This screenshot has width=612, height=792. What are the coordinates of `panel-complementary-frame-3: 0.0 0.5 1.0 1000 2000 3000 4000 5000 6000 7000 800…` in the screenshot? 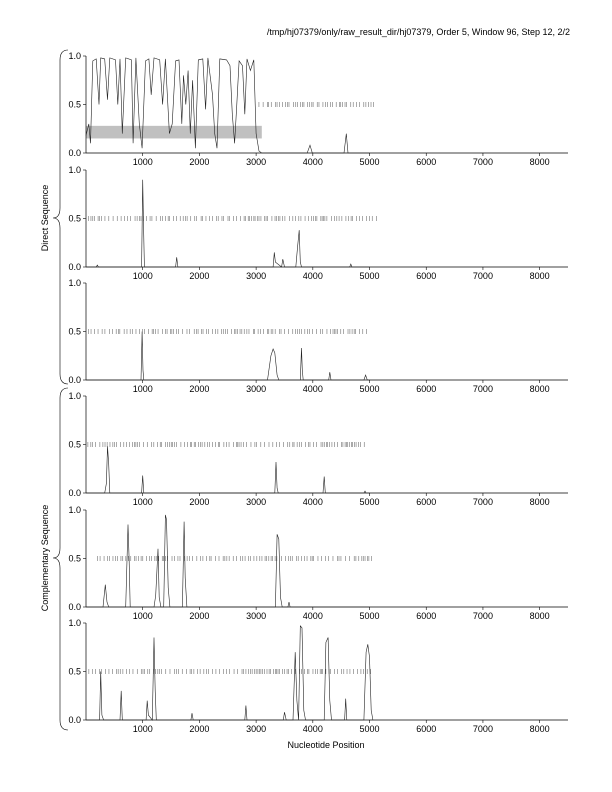 It's located at (318, 676).